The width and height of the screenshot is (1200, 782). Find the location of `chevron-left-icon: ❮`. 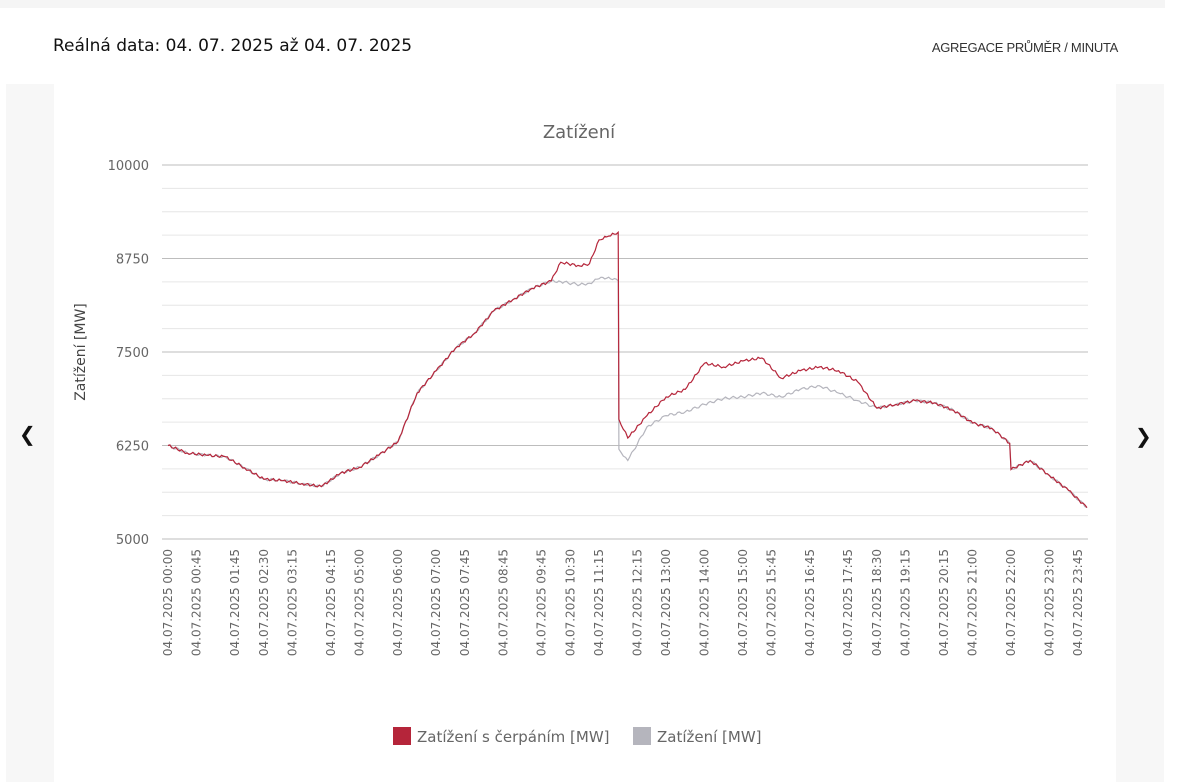

chevron-left-icon: ❮ is located at coordinates (27, 434).